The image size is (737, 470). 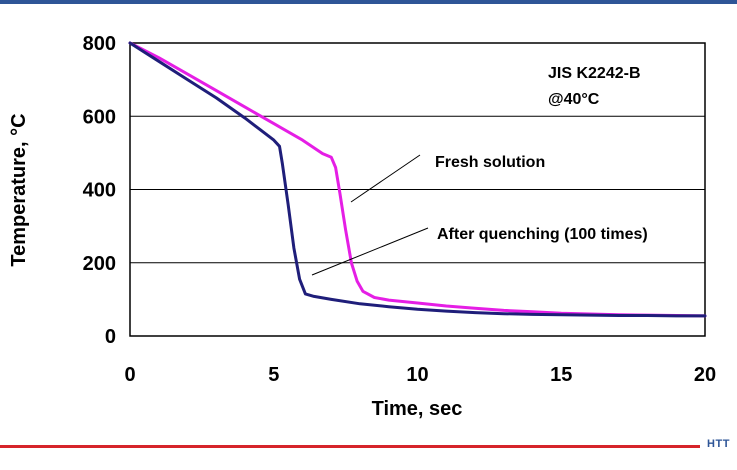 I want to click on y-tick-800: 800, so click(x=99, y=44).